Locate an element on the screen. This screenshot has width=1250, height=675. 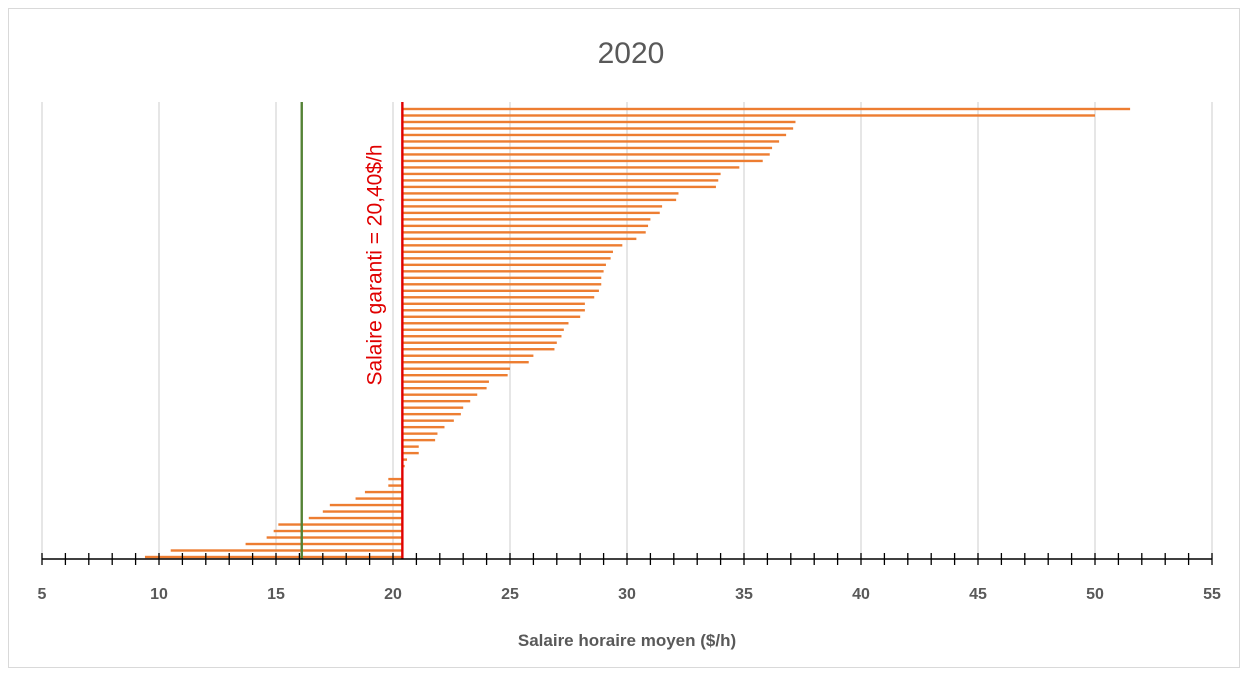
x-tick-label: 30 is located at coordinates (627, 594).